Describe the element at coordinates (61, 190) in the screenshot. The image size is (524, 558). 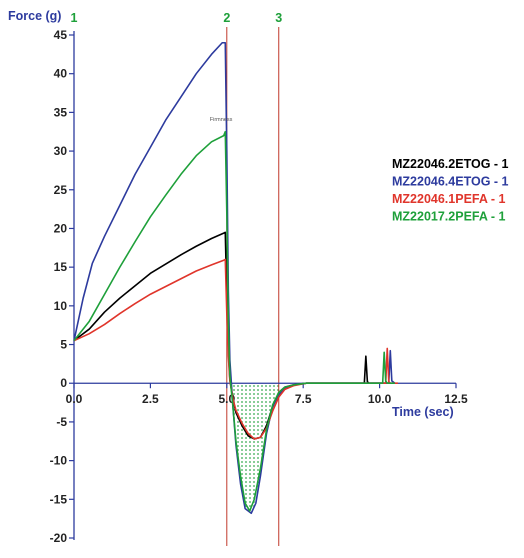
I see `y-tick-label: 25` at that location.